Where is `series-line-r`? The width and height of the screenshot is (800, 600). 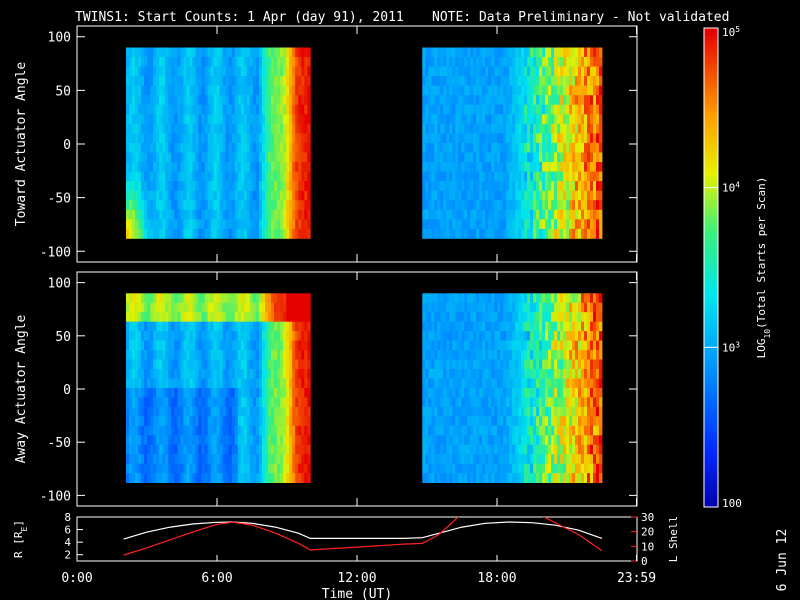 series-line-r is located at coordinates (363, 530).